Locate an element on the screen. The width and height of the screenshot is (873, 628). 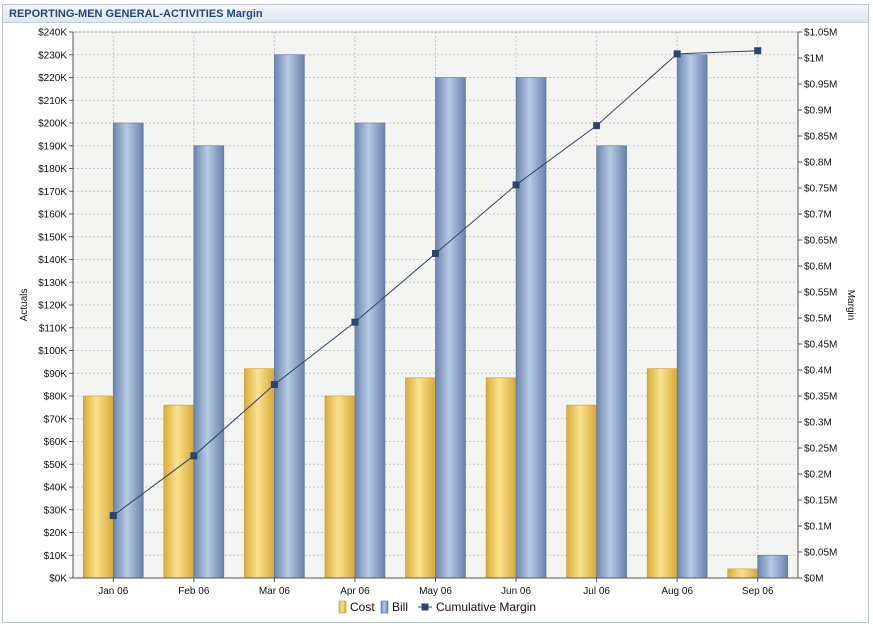
y-tick-label: $30K is located at coordinates (56, 510).